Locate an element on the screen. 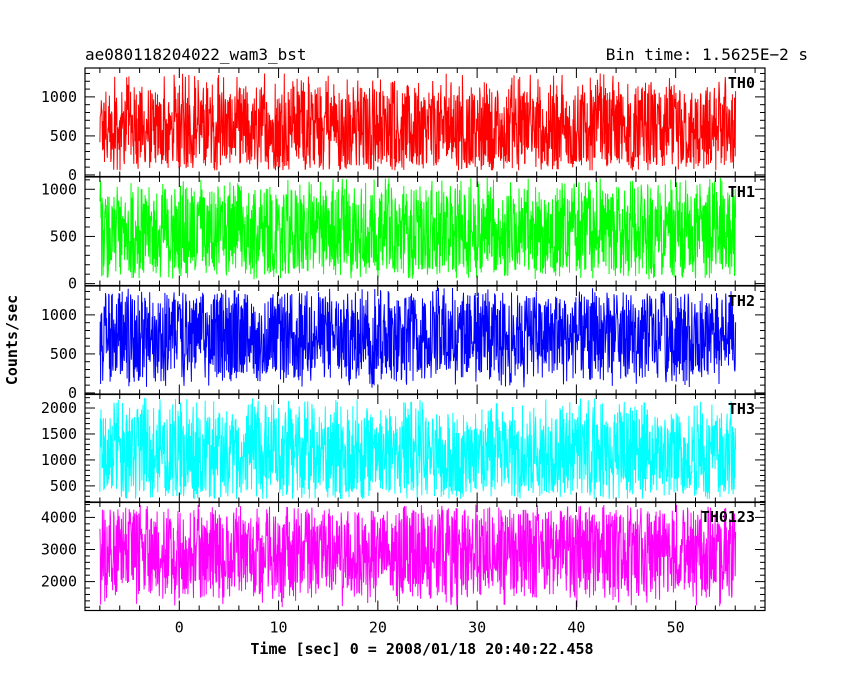 The width and height of the screenshot is (850, 684). series-th0 is located at coordinates (418, 122).